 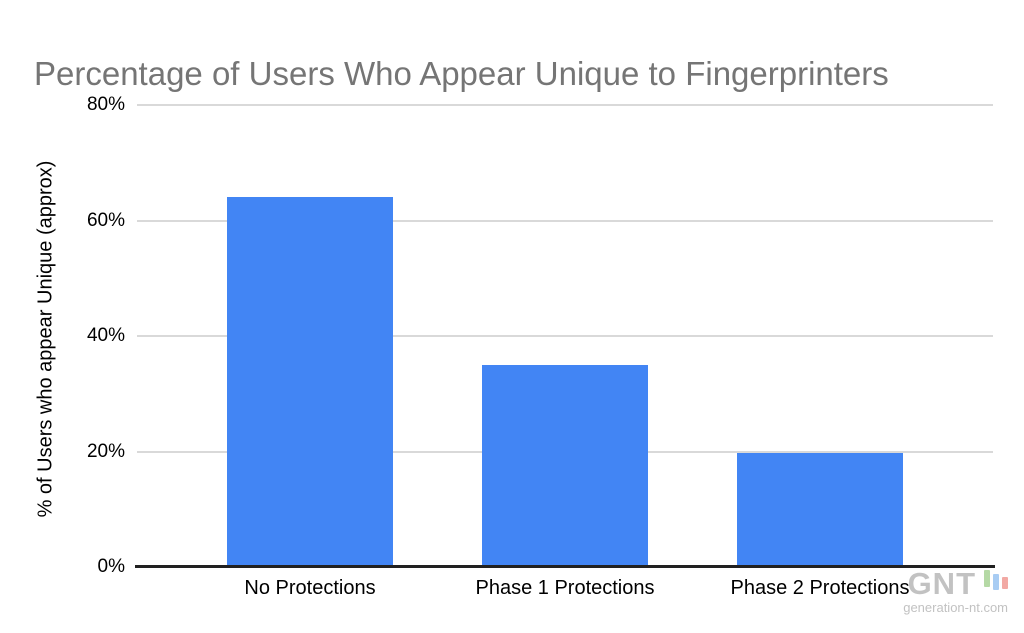 What do you see at coordinates (565, 465) in the screenshot?
I see `bar-phase-1-protections` at bounding box center [565, 465].